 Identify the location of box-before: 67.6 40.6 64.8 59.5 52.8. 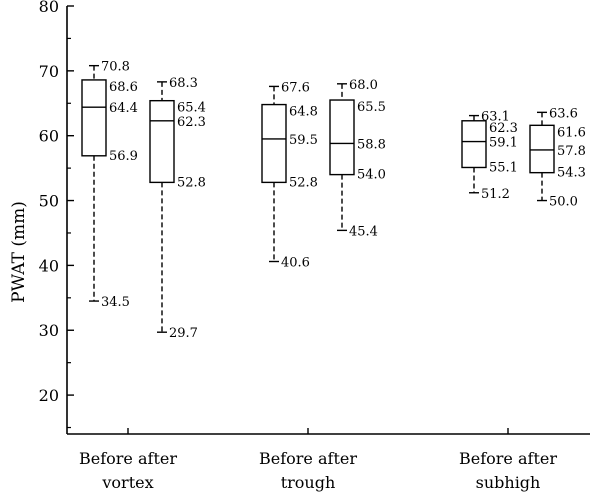
(289, 175).